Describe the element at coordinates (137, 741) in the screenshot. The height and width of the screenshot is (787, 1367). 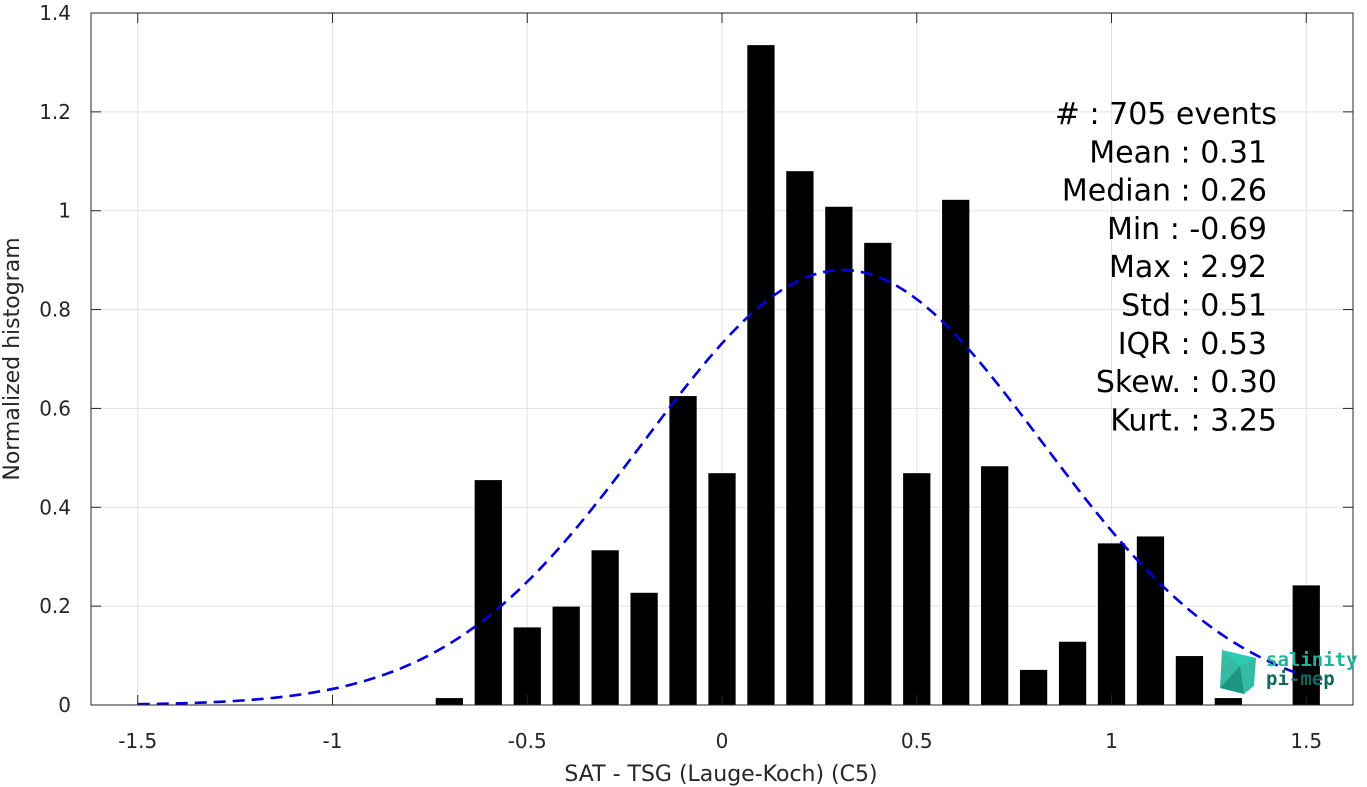
I see `x-tick-label: -1.5` at that location.